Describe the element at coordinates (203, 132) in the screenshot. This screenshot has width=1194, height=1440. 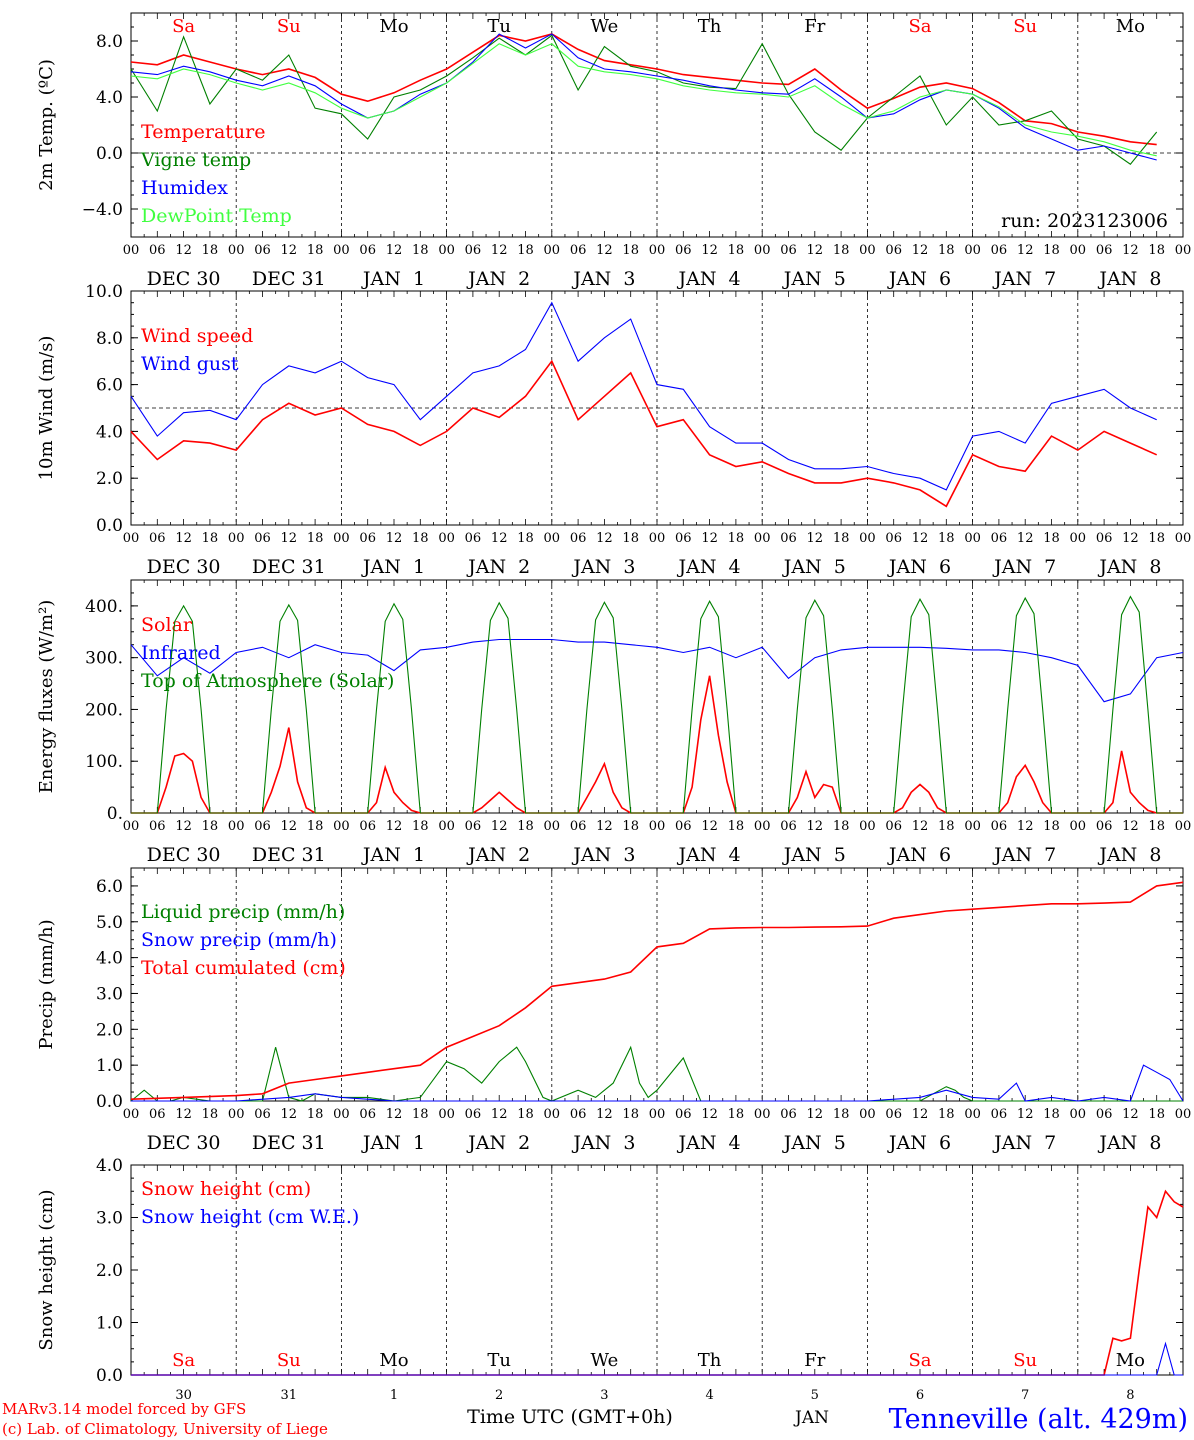
I see `legend-entry-1: Temperature` at that location.